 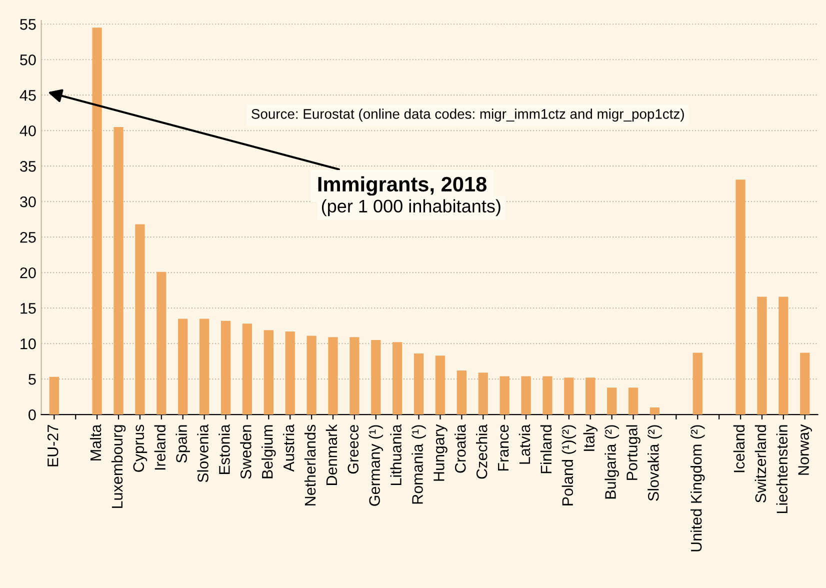 I want to click on x-tick-label: Luxembourg, so click(x=118, y=466).